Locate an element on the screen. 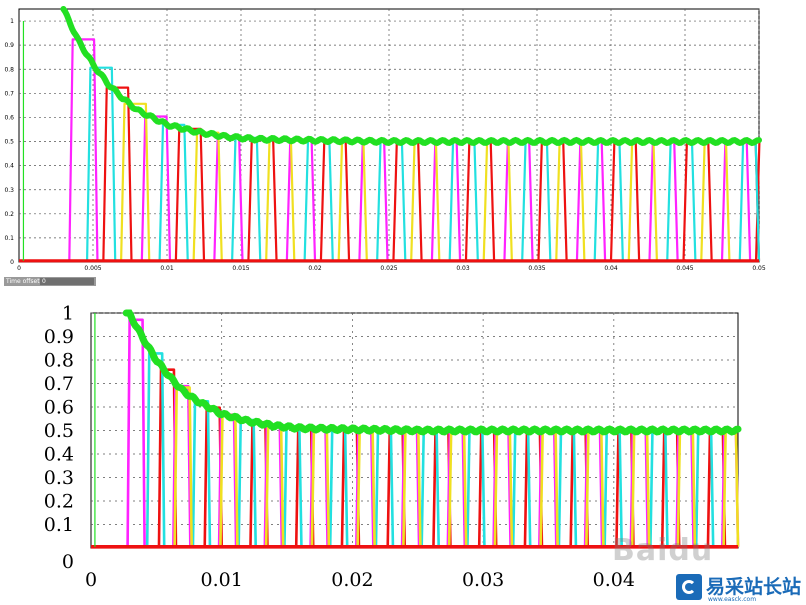 The width and height of the screenshot is (806, 605). x-tick-label-2: 0.01 is located at coordinates (222, 580).